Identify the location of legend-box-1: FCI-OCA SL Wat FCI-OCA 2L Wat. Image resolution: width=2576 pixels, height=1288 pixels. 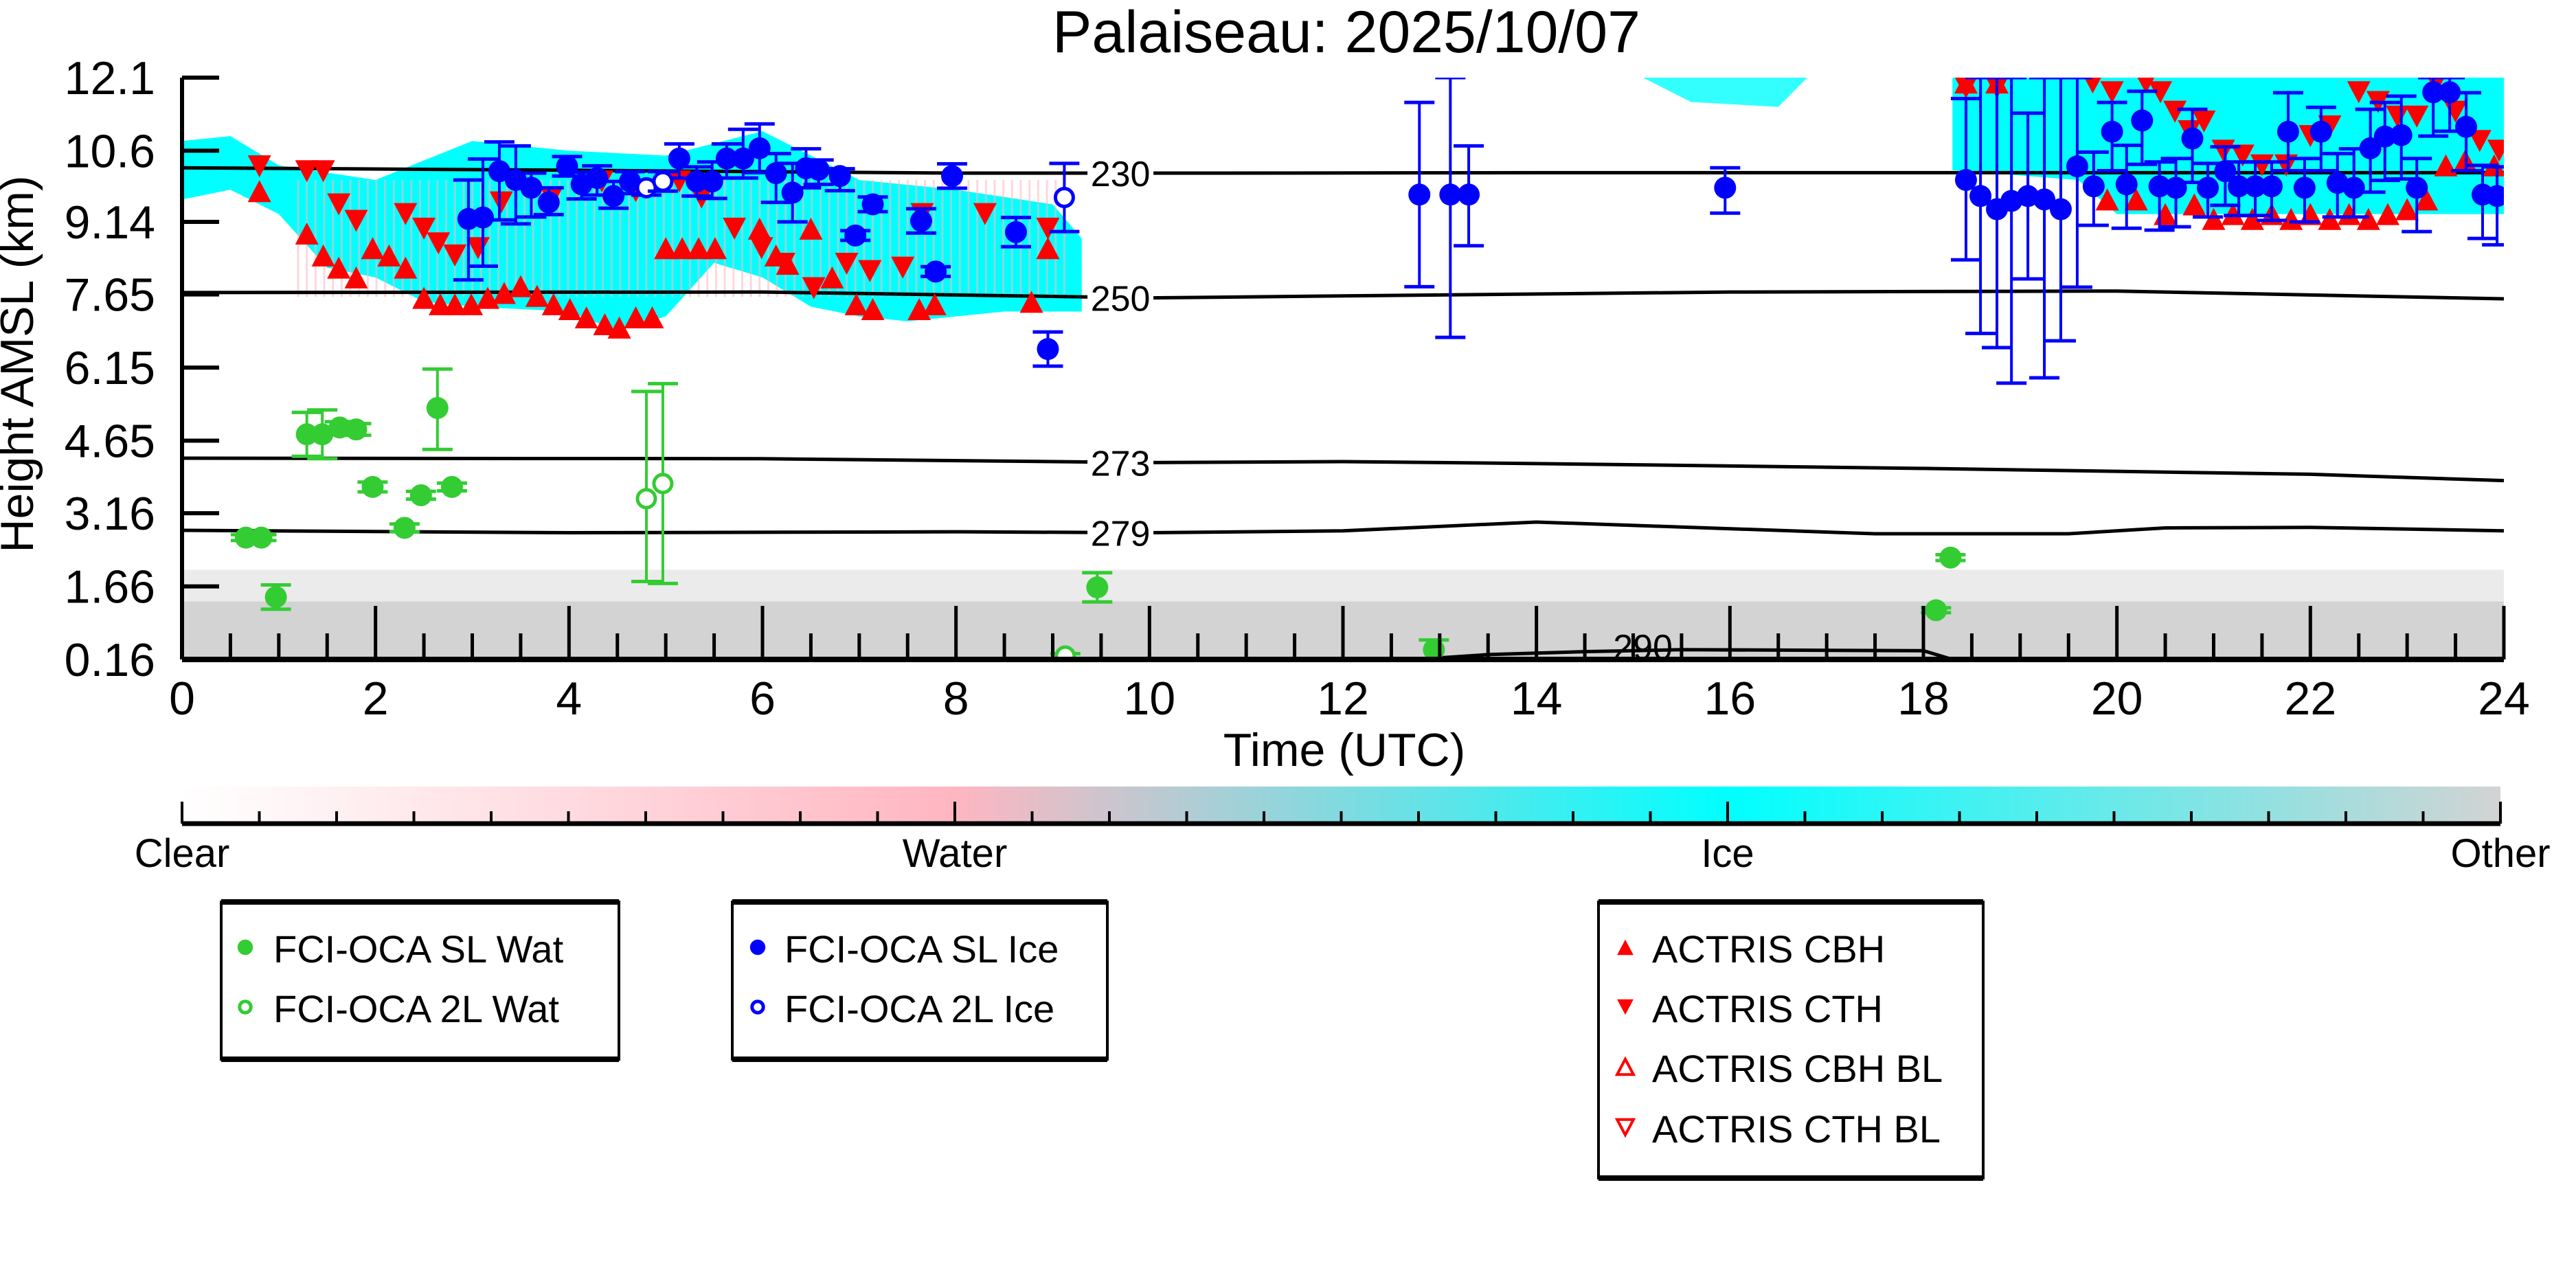
(420, 980).